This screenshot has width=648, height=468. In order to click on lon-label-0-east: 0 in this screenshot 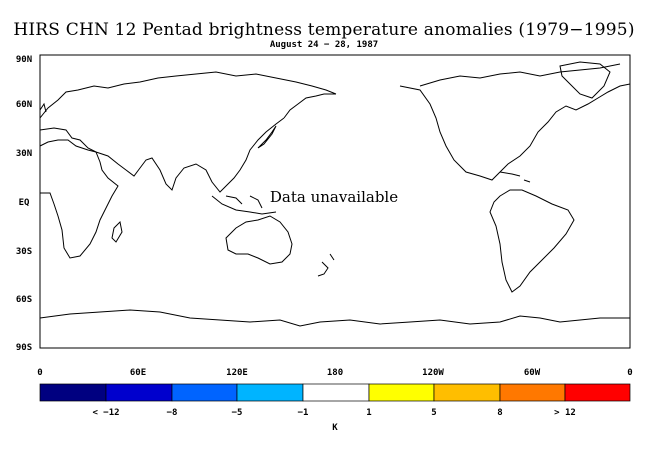, I will do `click(629, 373)`.